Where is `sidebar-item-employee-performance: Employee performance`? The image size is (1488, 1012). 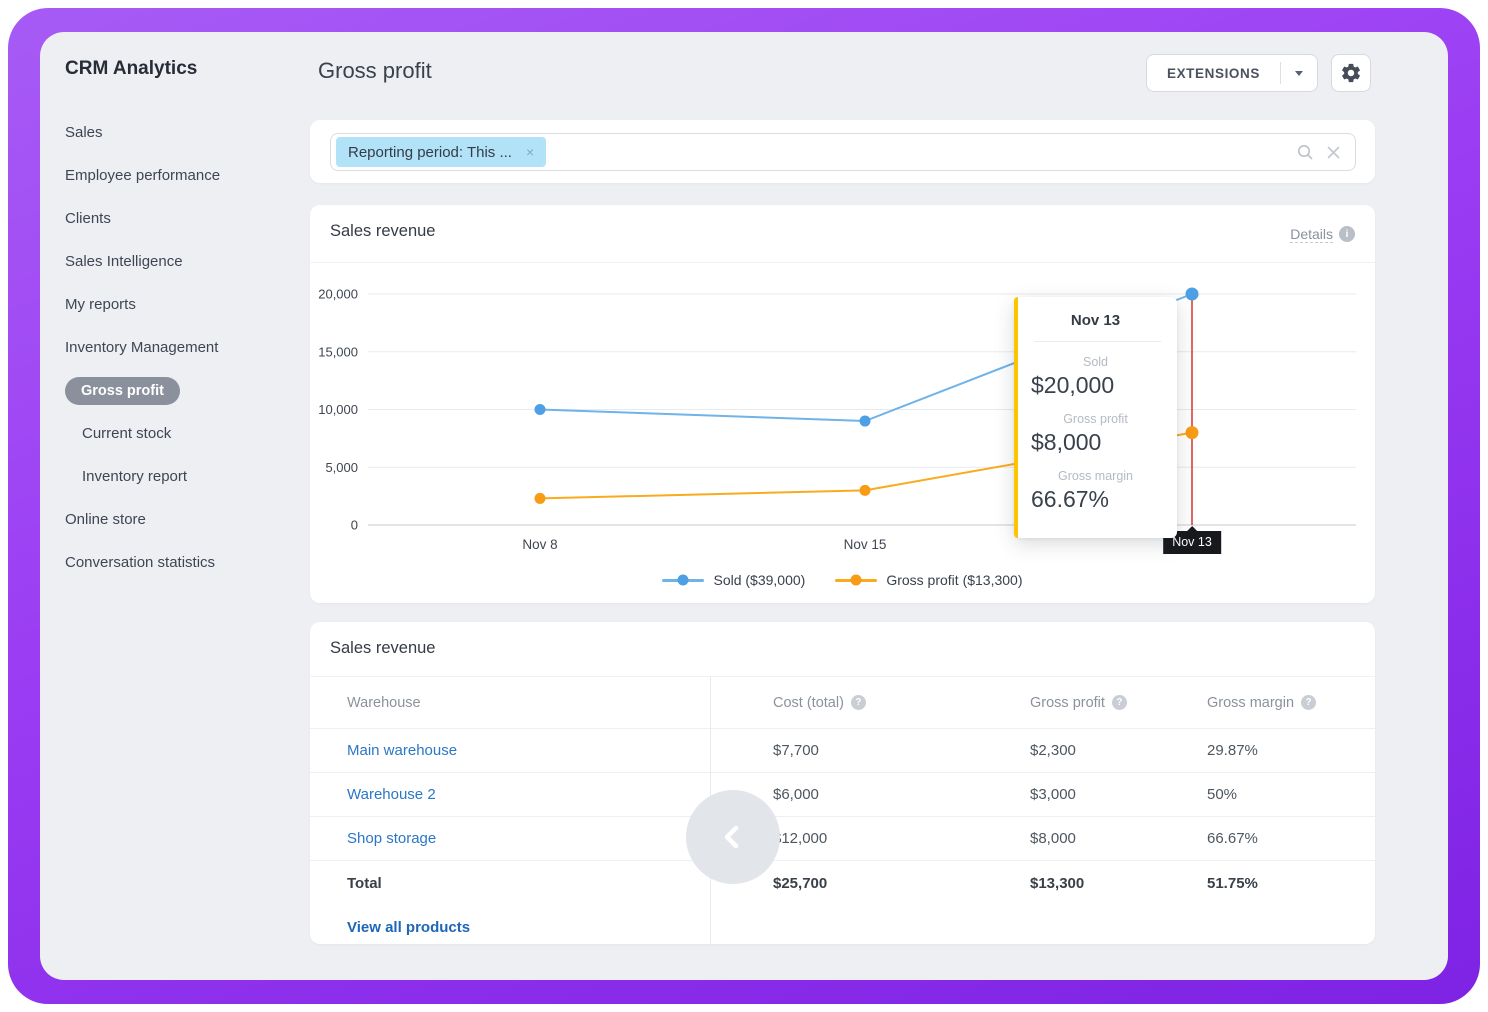 sidebar-item-employee-performance: Employee performance is located at coordinates (143, 175).